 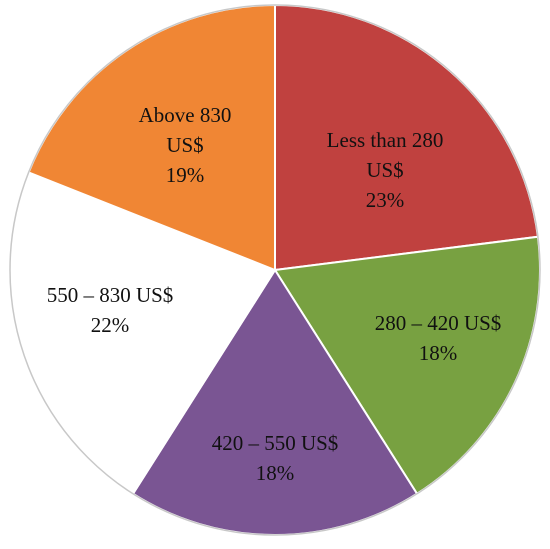 I want to click on slice-label: 550 – 830 US$ 22%, so click(x=110, y=310).